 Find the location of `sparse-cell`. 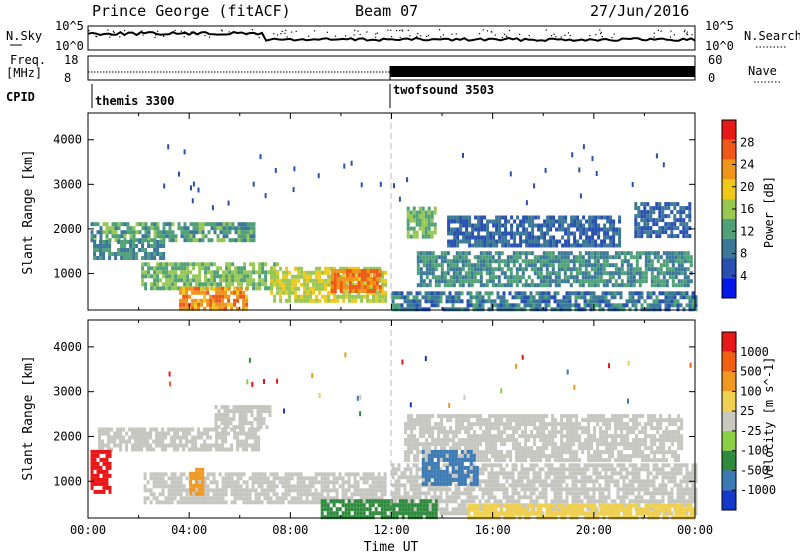

sparse-cell is located at coordinates (380, 184).